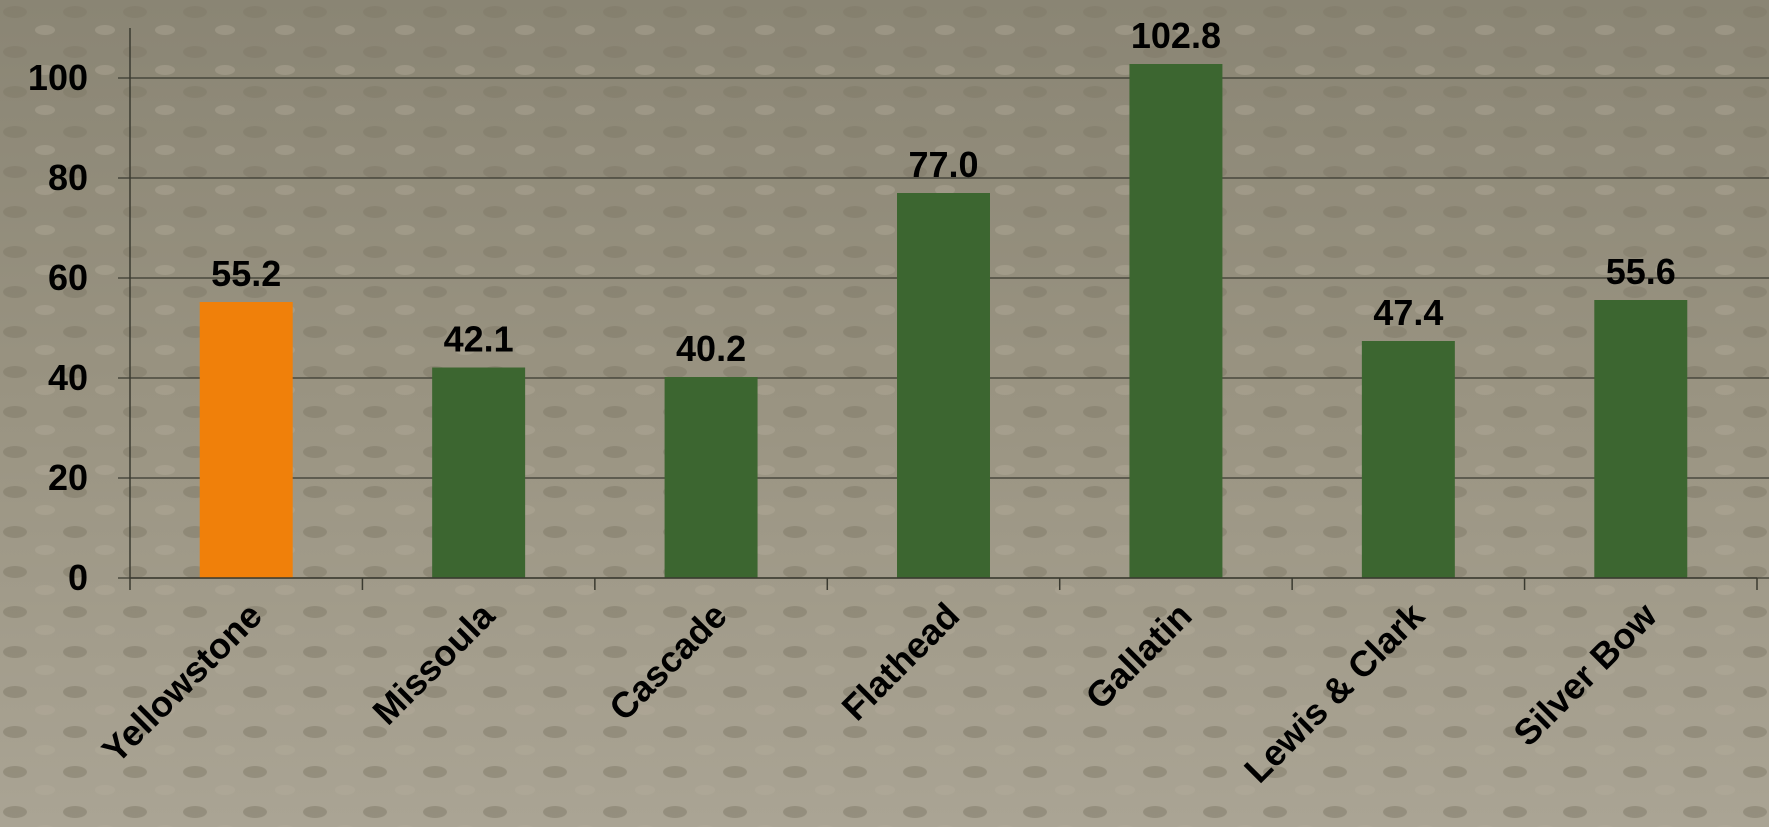 This screenshot has width=1769, height=827. What do you see at coordinates (68, 277) in the screenshot?
I see `y-tick-label: 60` at bounding box center [68, 277].